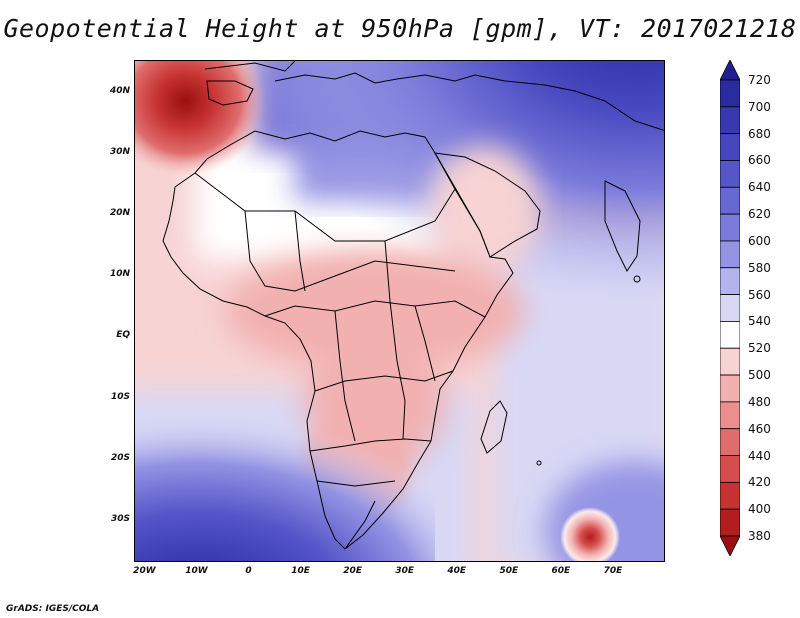 This screenshot has height=618, width=800. I want to click on colorbar-level-label: 440, so click(759, 455).